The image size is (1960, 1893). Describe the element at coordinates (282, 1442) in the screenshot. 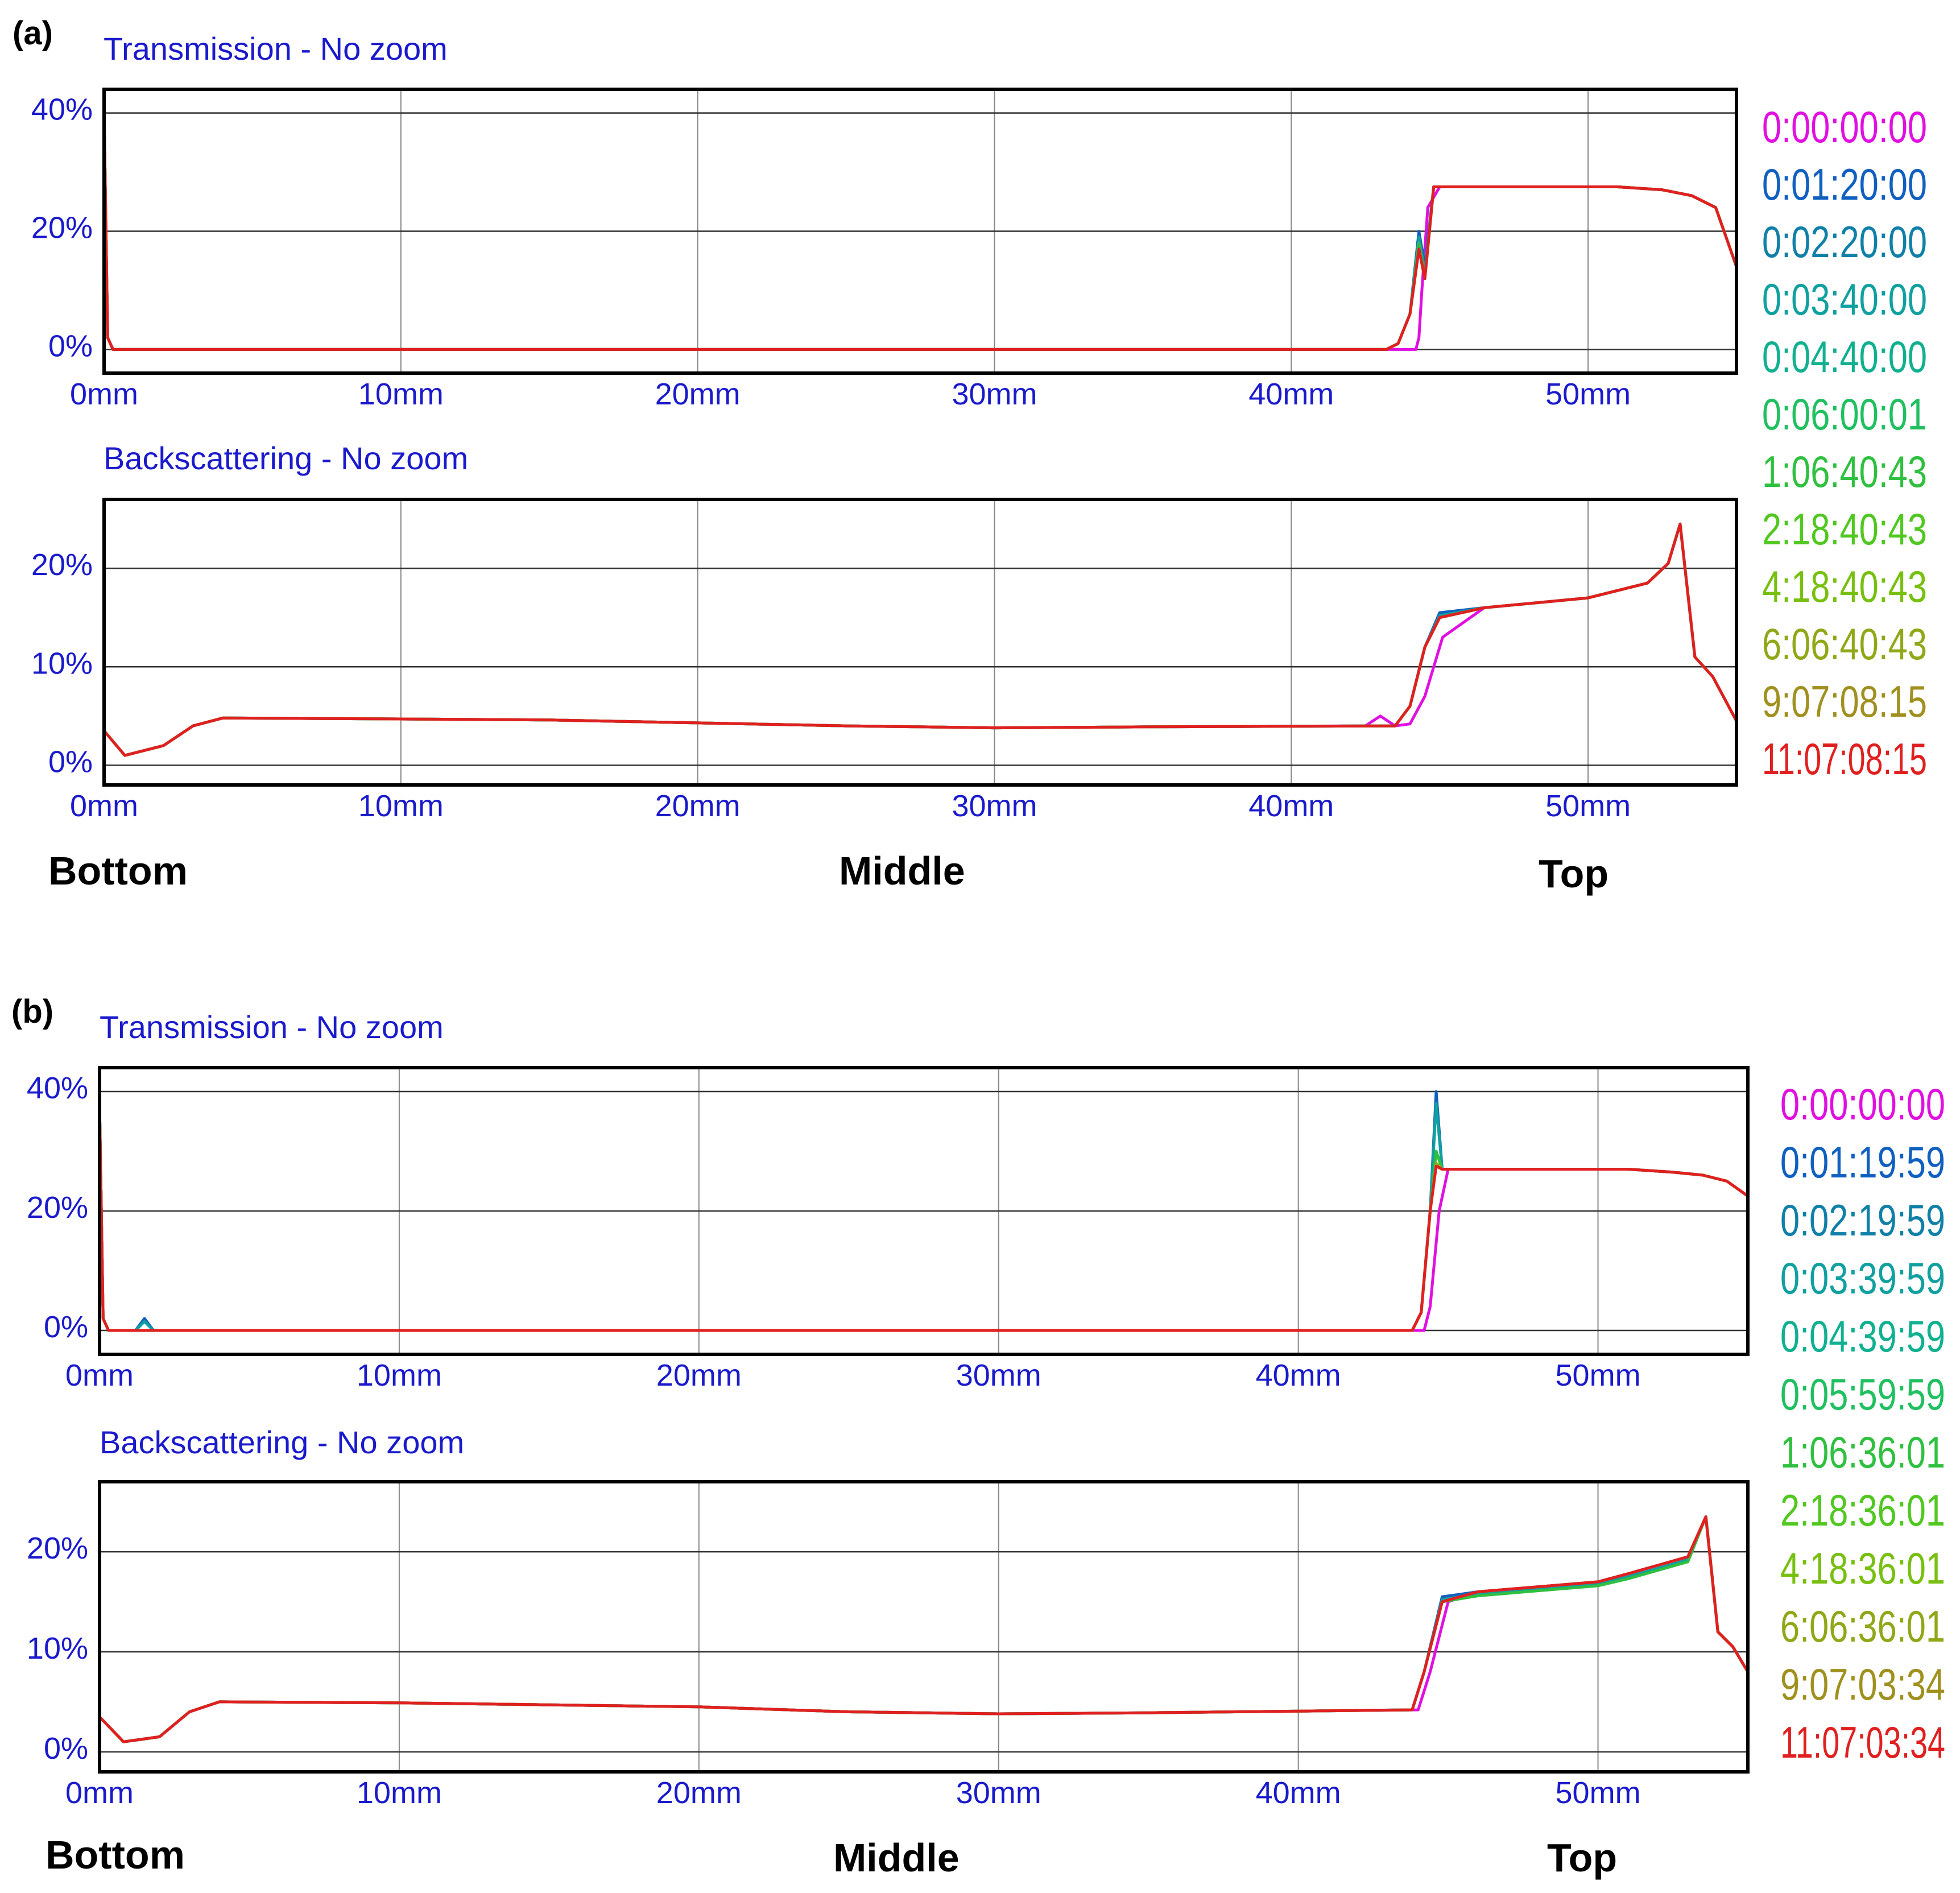

I see `panel-b-backscattering-title: Backscattering - No zoom` at that location.